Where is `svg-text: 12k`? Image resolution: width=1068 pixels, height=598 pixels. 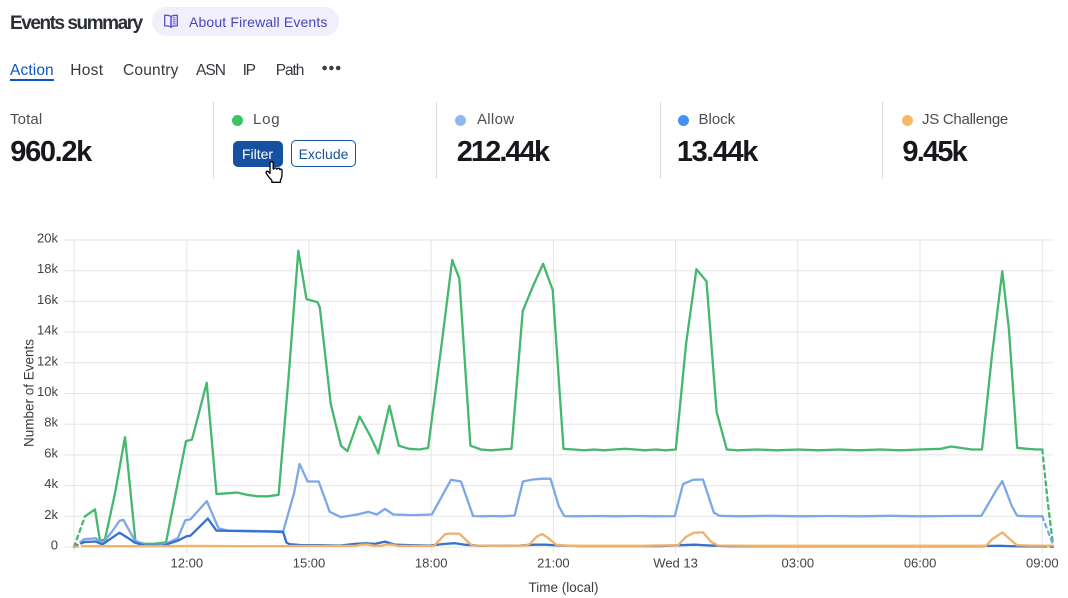
svg-text: 12k is located at coordinates (47, 360).